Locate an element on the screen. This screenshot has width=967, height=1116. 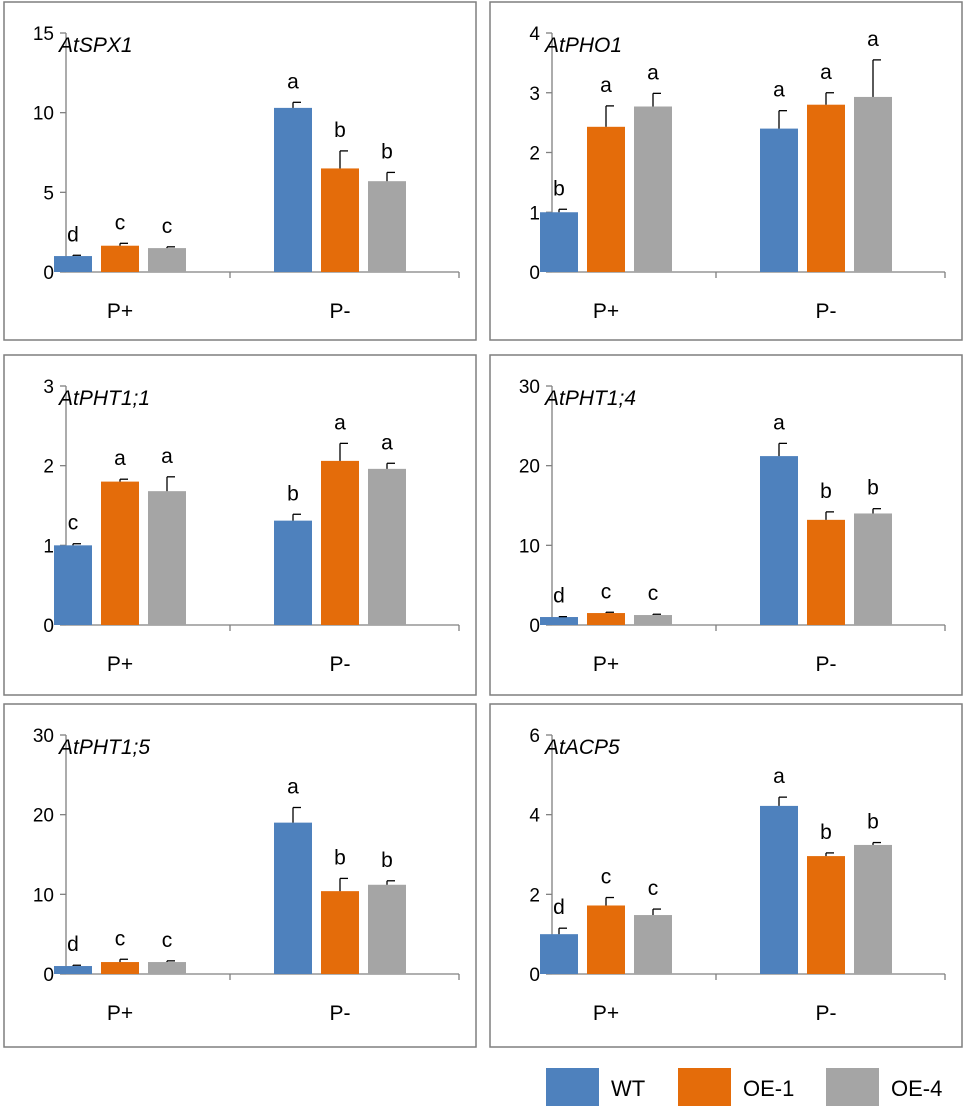
chart-title: AtPHT1;1 is located at coordinates (103, 398).